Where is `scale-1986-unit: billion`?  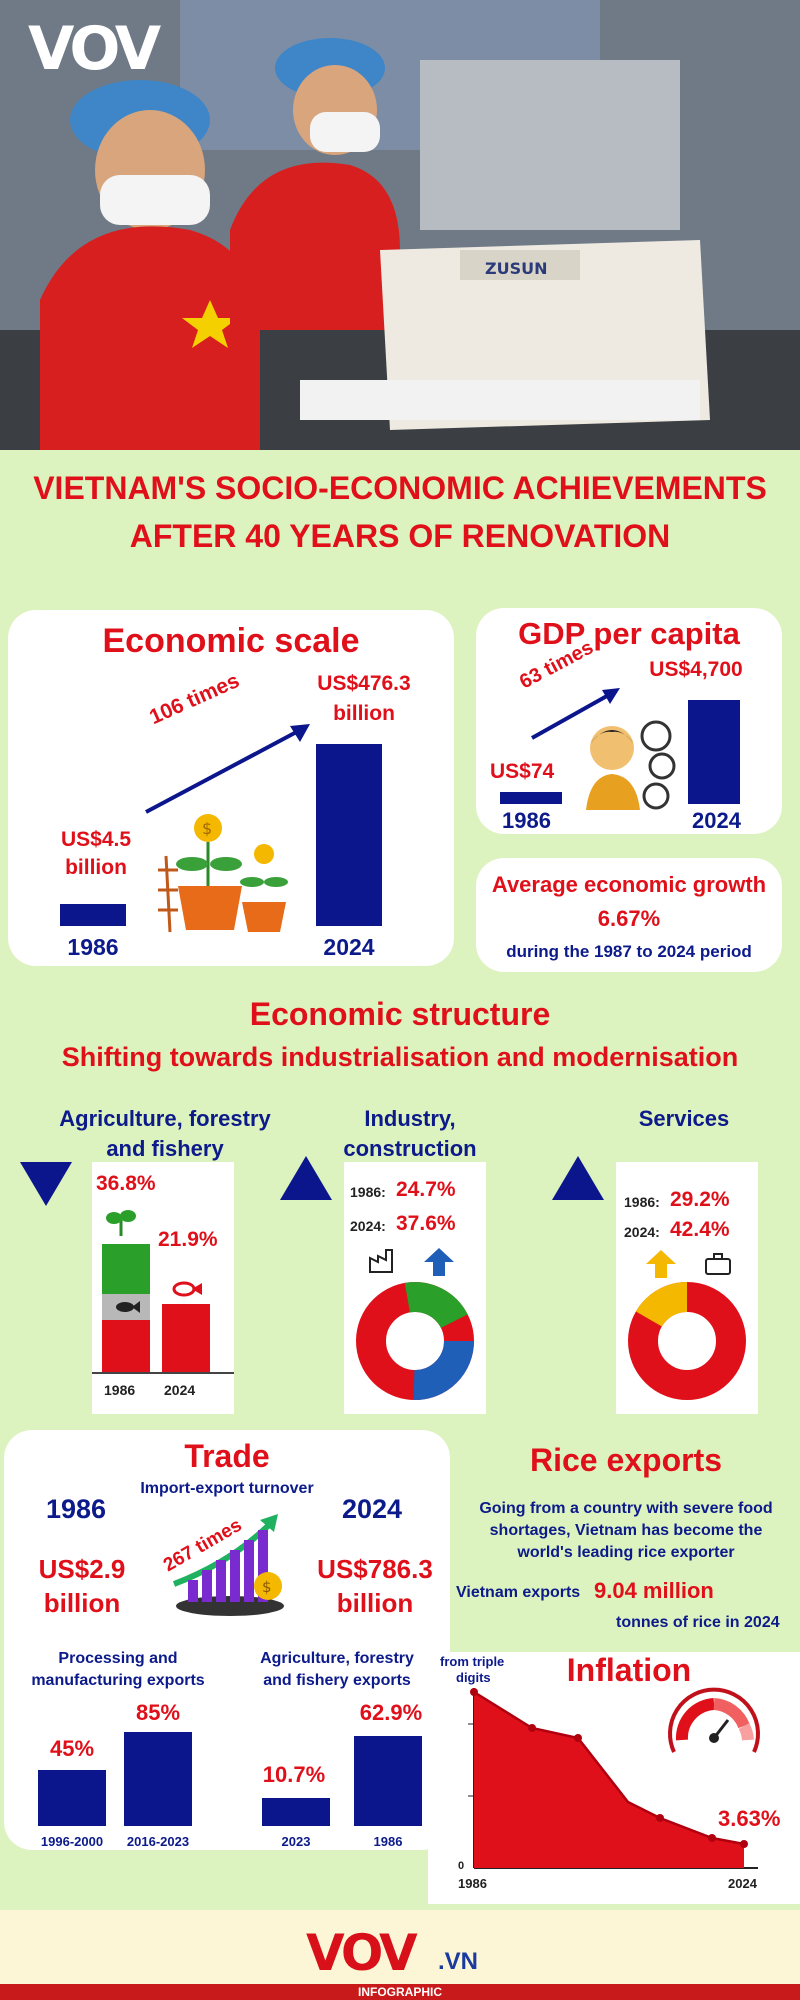
scale-1986-unit: billion is located at coordinates (96, 867).